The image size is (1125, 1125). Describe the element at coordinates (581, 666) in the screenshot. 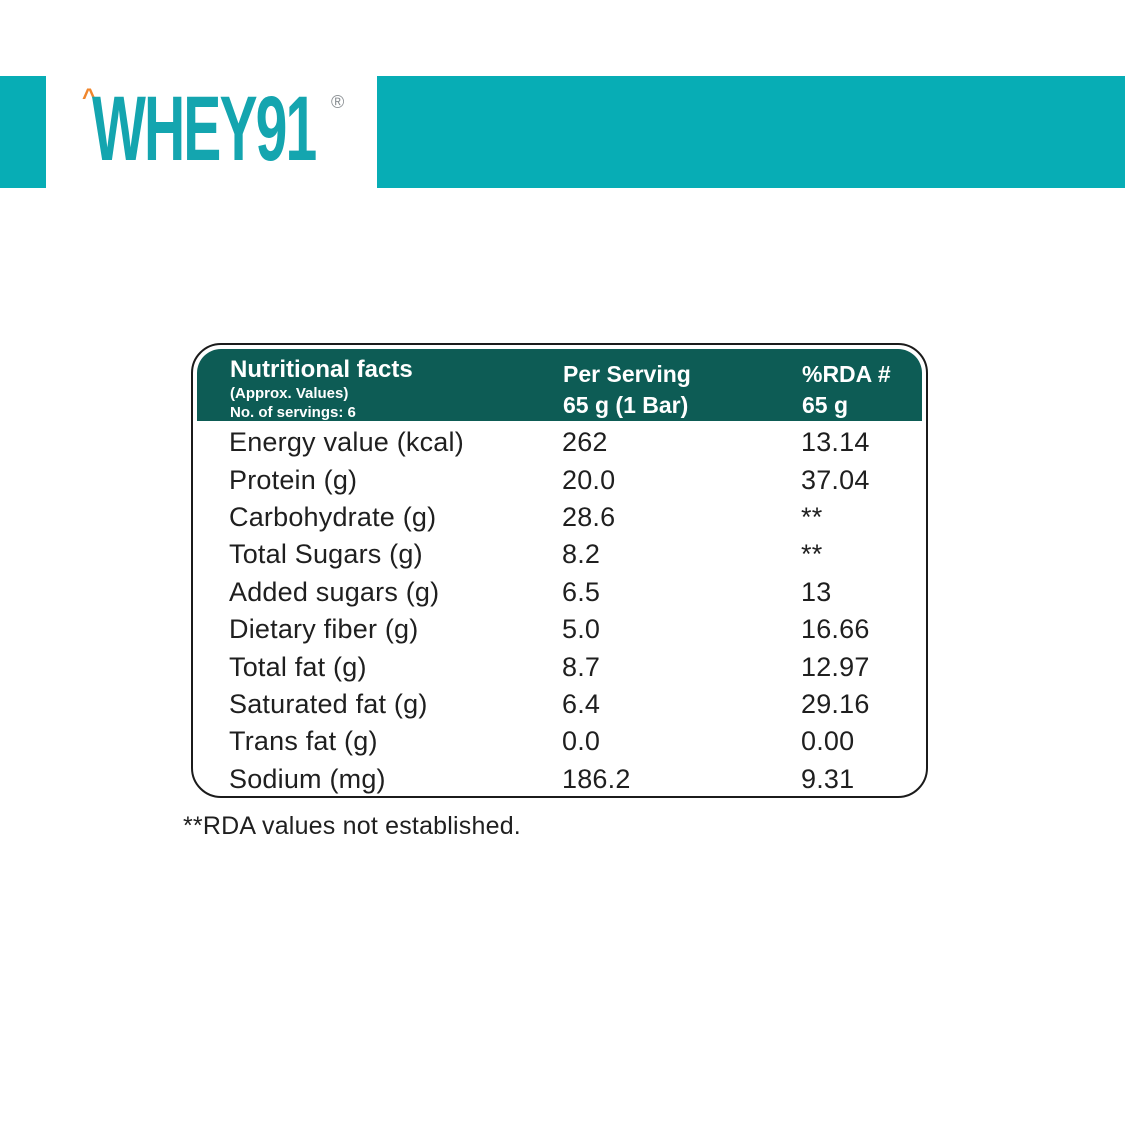

I see `per-serving-value: 8.7` at that location.